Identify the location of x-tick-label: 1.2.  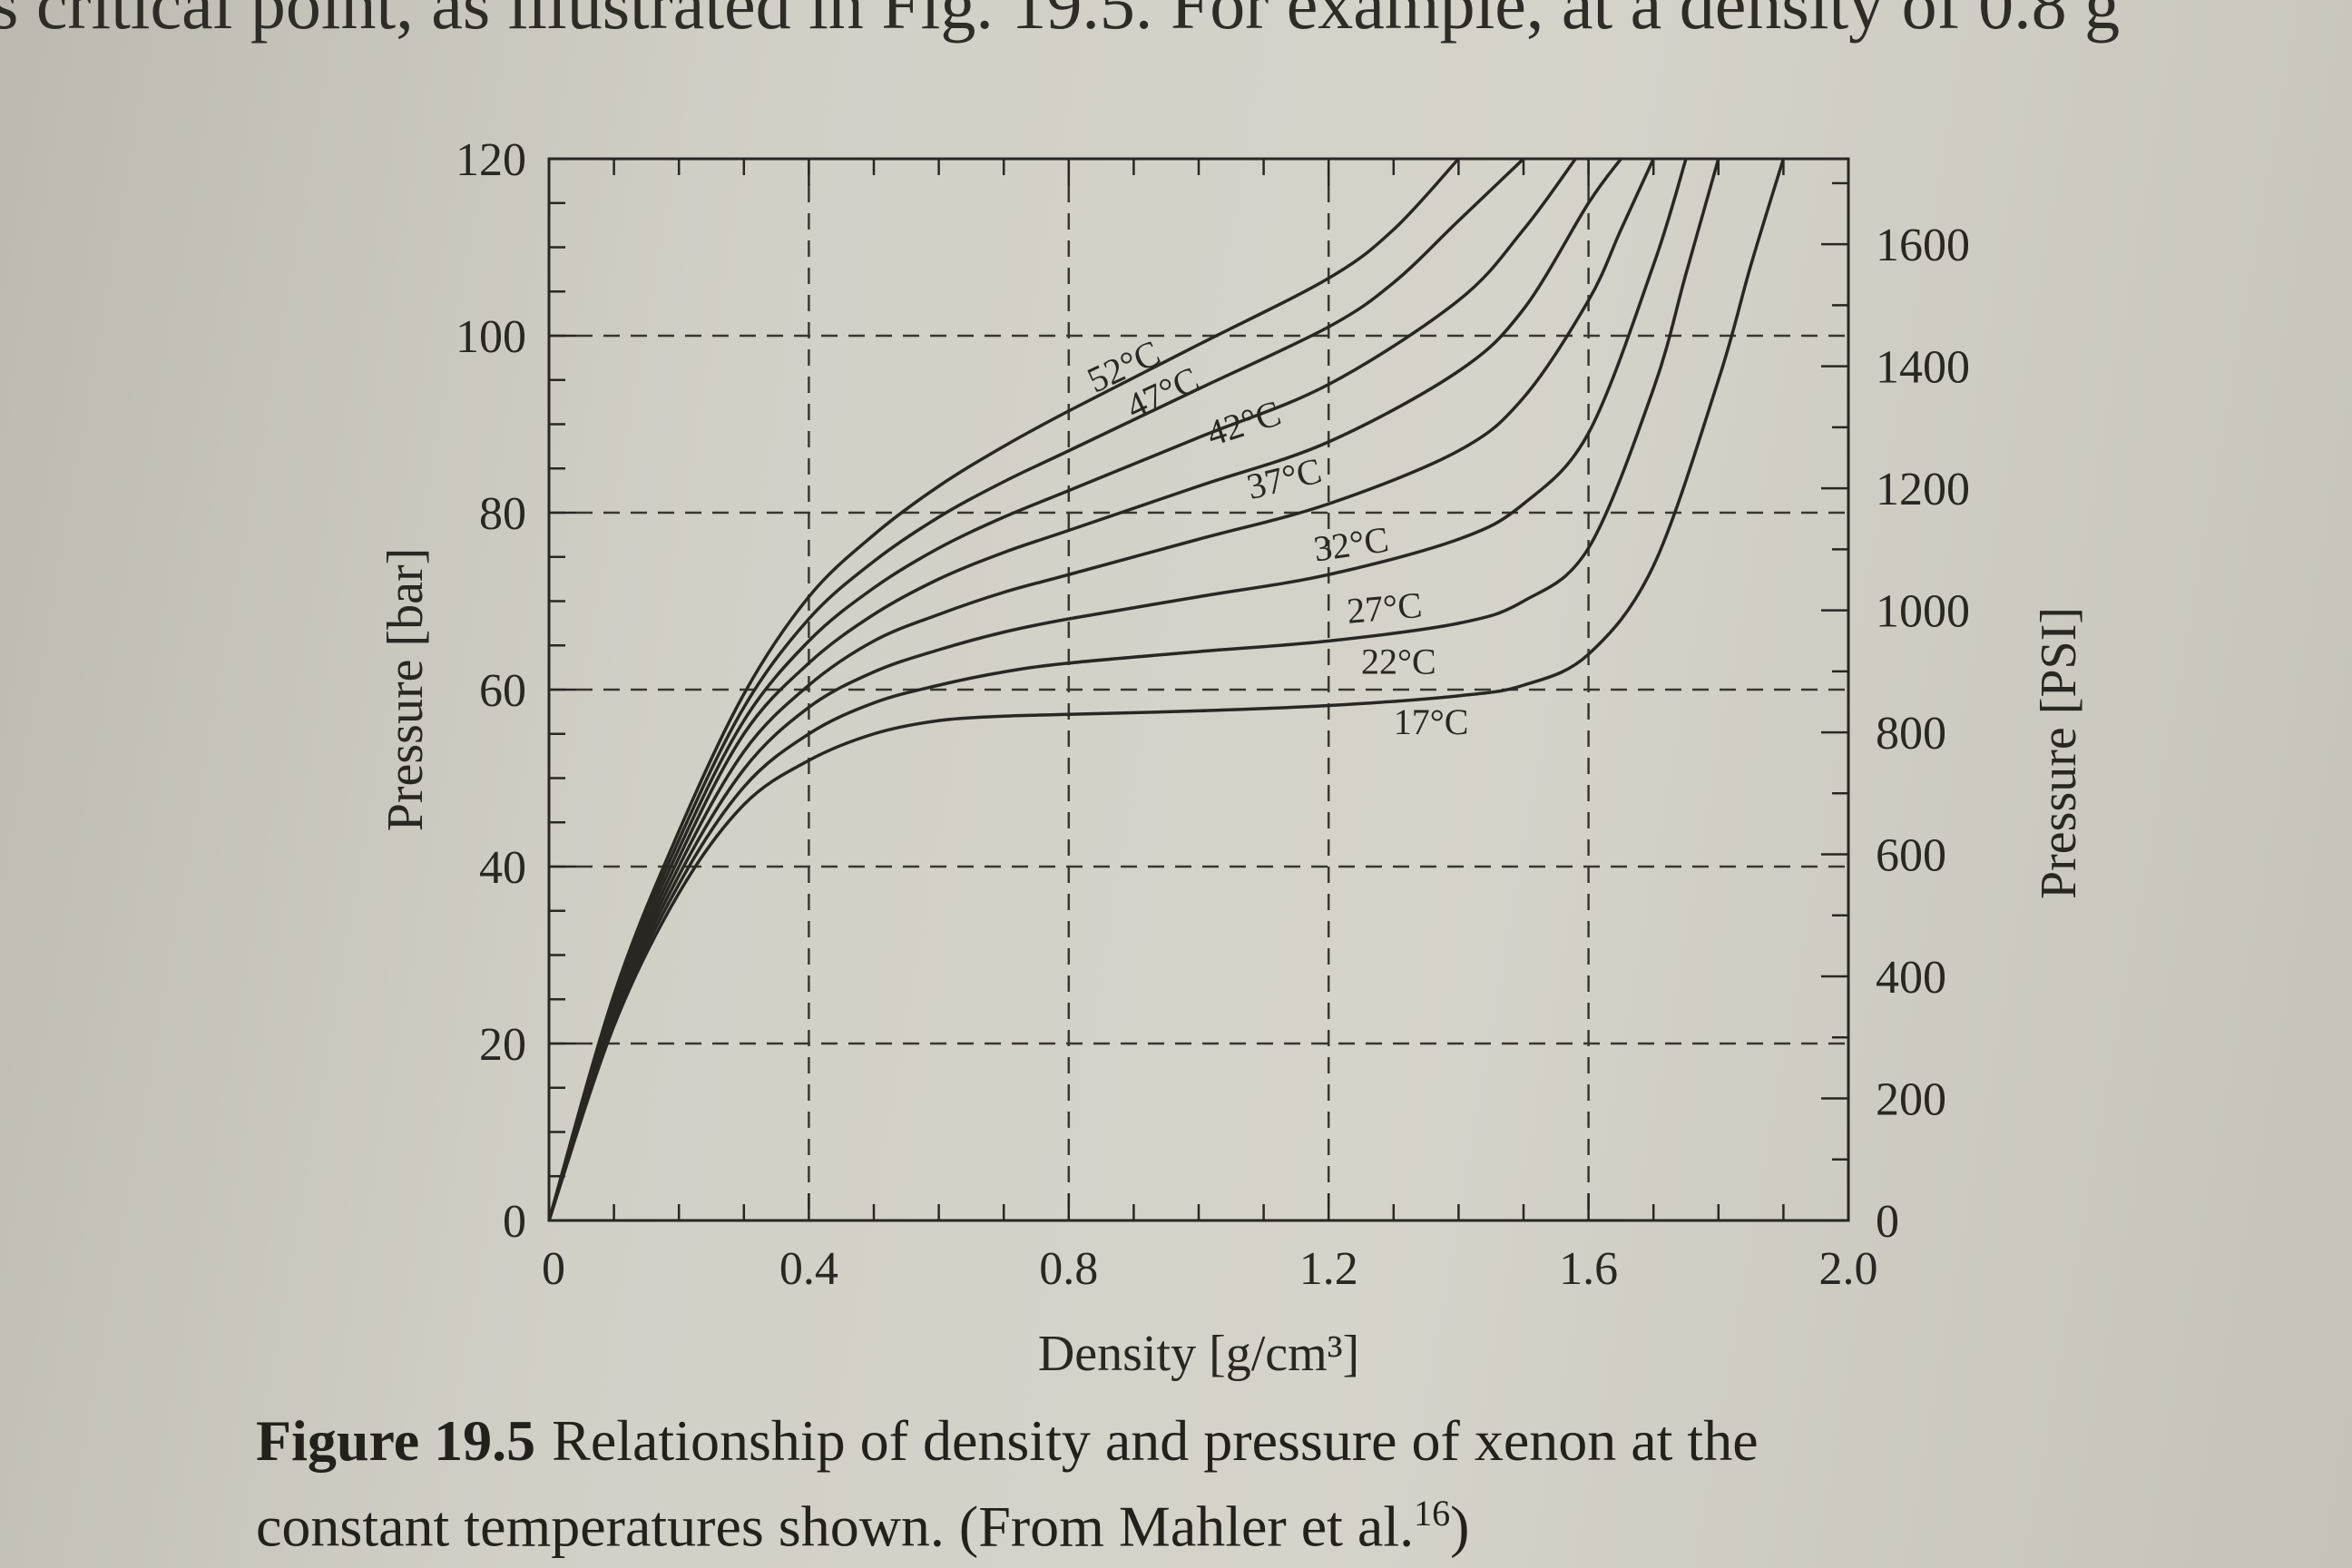
(1328, 1269).